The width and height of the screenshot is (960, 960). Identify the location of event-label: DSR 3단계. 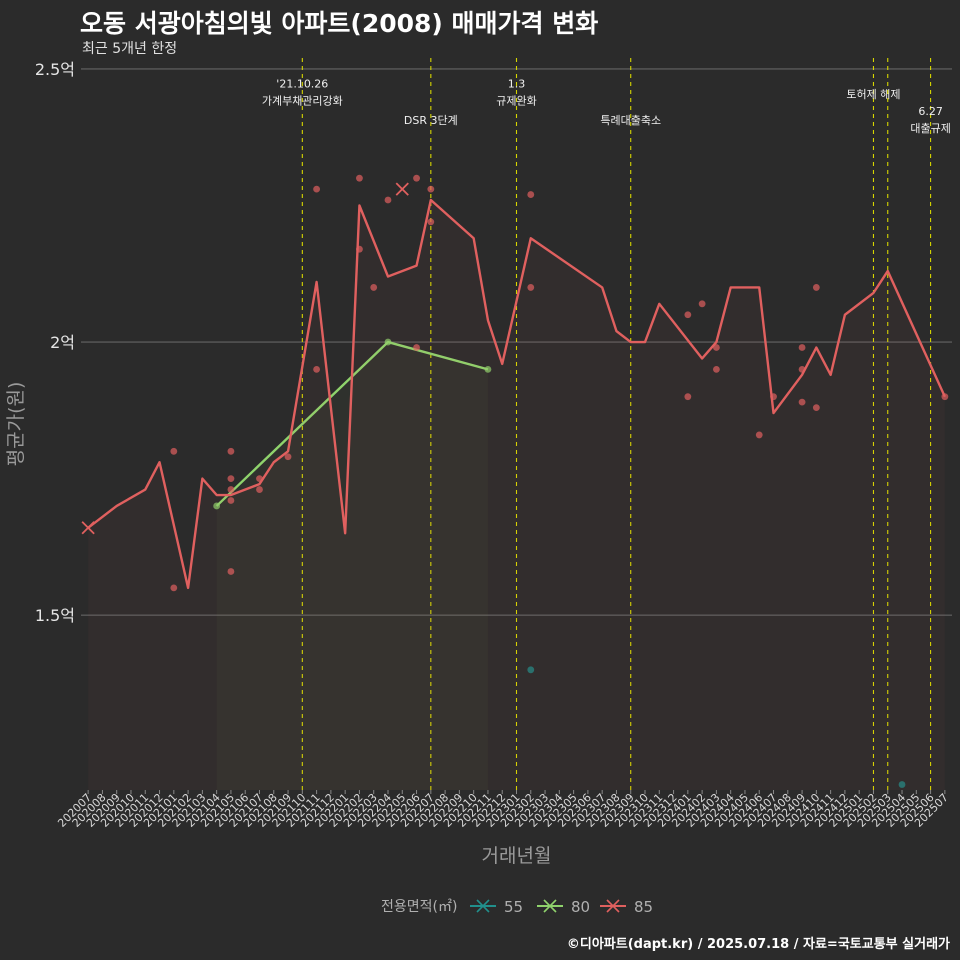
(431, 120).